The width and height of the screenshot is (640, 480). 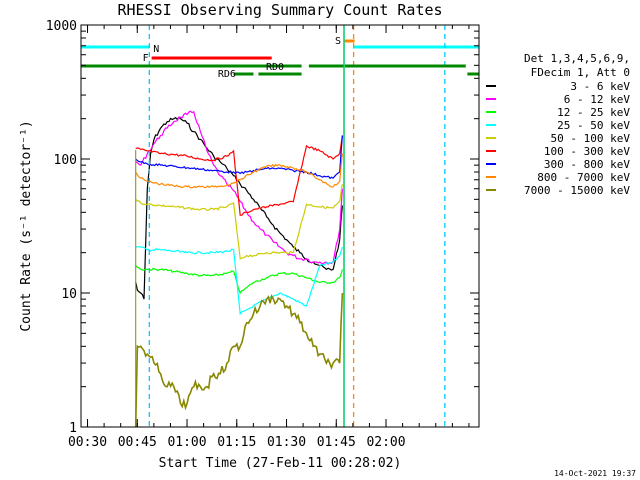 I want to click on x-tick-label: 00:45, so click(x=137, y=442).